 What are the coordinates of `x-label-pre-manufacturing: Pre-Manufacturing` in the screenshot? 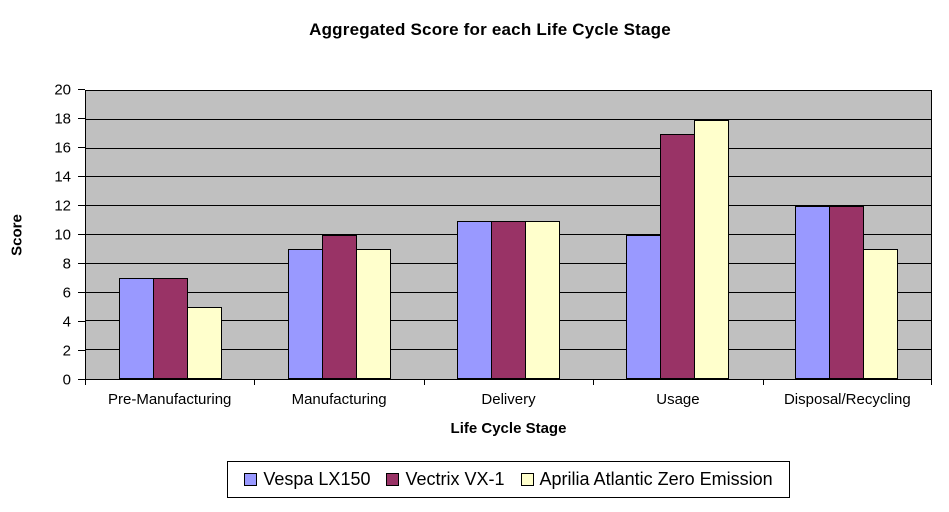 It's located at (170, 399).